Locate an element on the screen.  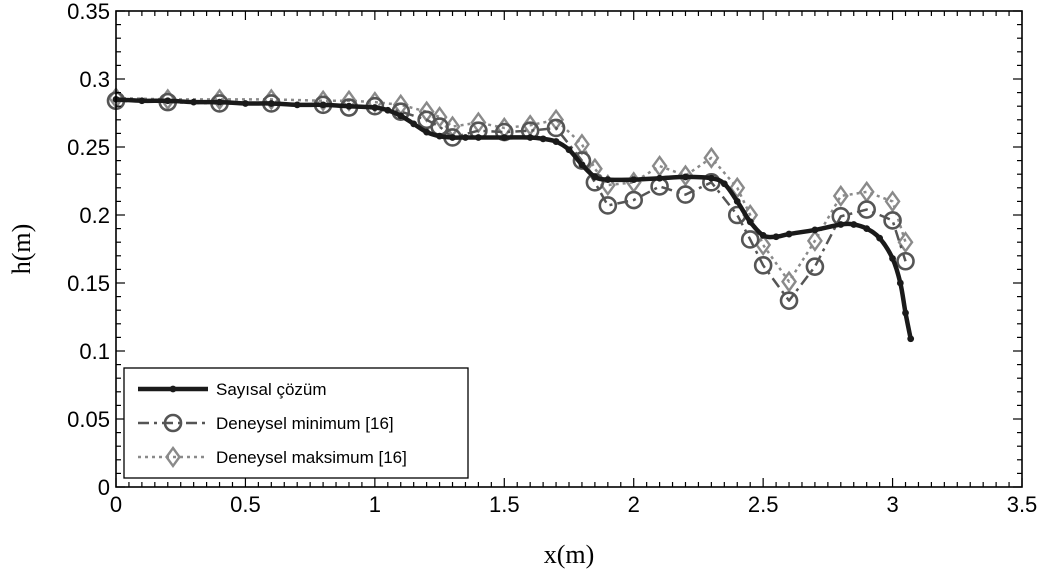
y-tick-label: 0.05 is located at coordinates (88, 419).